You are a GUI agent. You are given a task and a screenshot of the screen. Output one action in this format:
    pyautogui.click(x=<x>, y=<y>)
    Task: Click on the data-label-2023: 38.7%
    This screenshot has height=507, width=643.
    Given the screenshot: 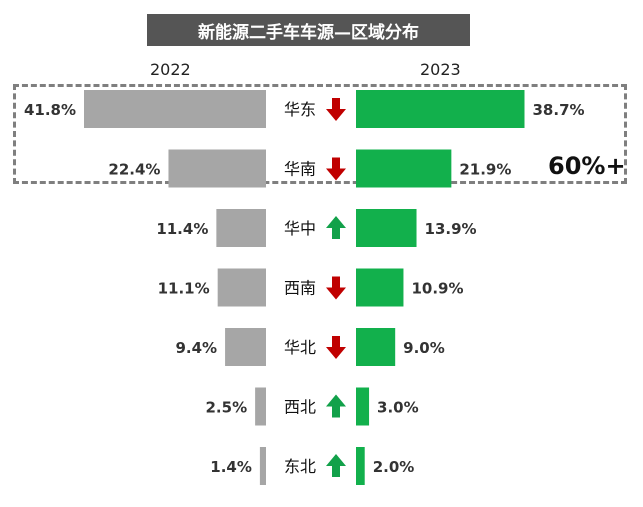 What is the action you would take?
    pyautogui.click(x=559, y=110)
    